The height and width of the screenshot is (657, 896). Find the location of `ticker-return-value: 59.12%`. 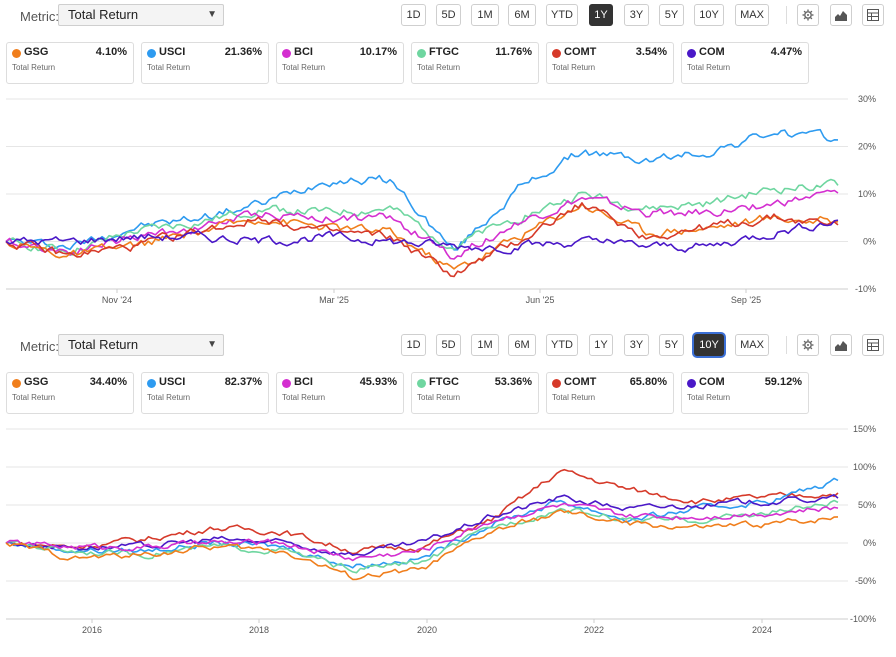

ticker-return-value: 59.12% is located at coordinates (783, 382).